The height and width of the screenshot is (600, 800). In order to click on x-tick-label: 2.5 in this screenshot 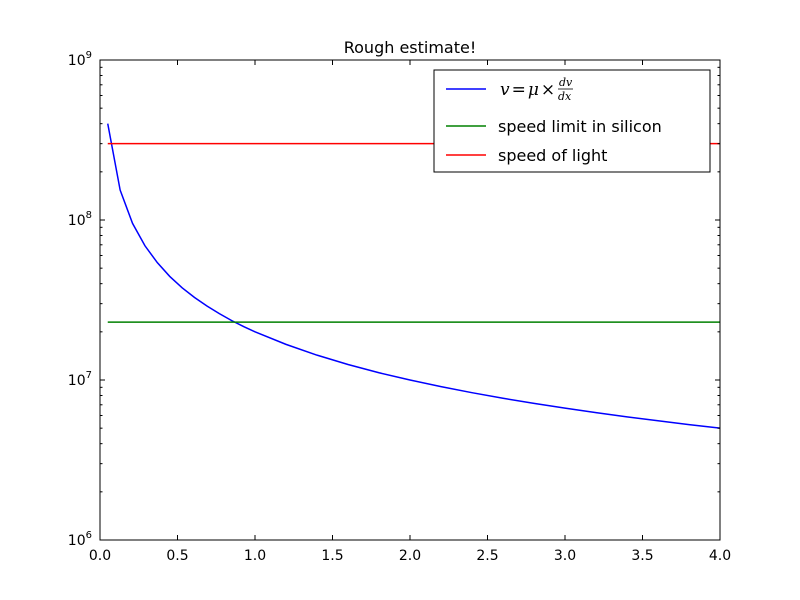, I will do `click(487, 556)`.